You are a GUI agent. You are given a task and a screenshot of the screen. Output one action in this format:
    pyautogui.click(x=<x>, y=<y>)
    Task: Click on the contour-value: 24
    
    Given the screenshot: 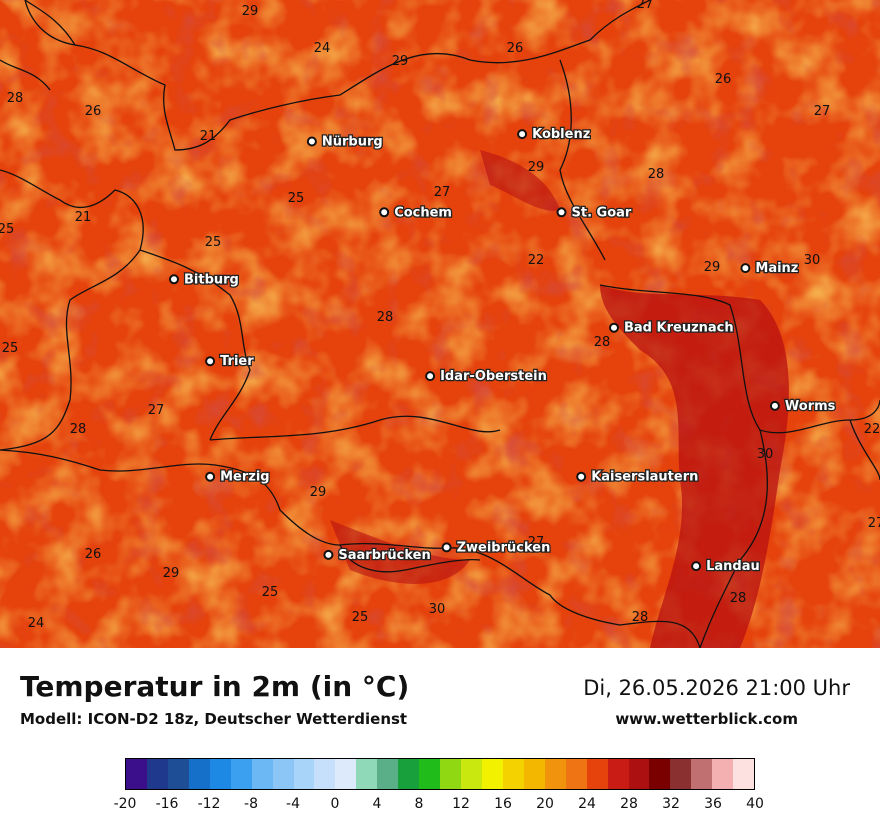 What is the action you would take?
    pyautogui.click(x=36, y=623)
    